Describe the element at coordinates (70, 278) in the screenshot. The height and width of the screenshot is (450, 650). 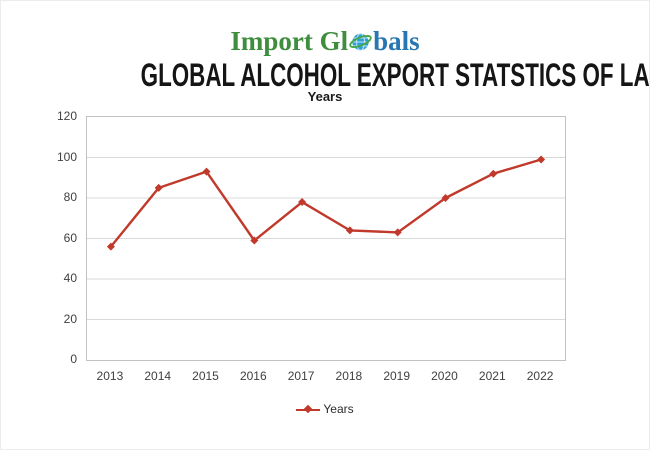
I see `y-tick-label: 40` at that location.